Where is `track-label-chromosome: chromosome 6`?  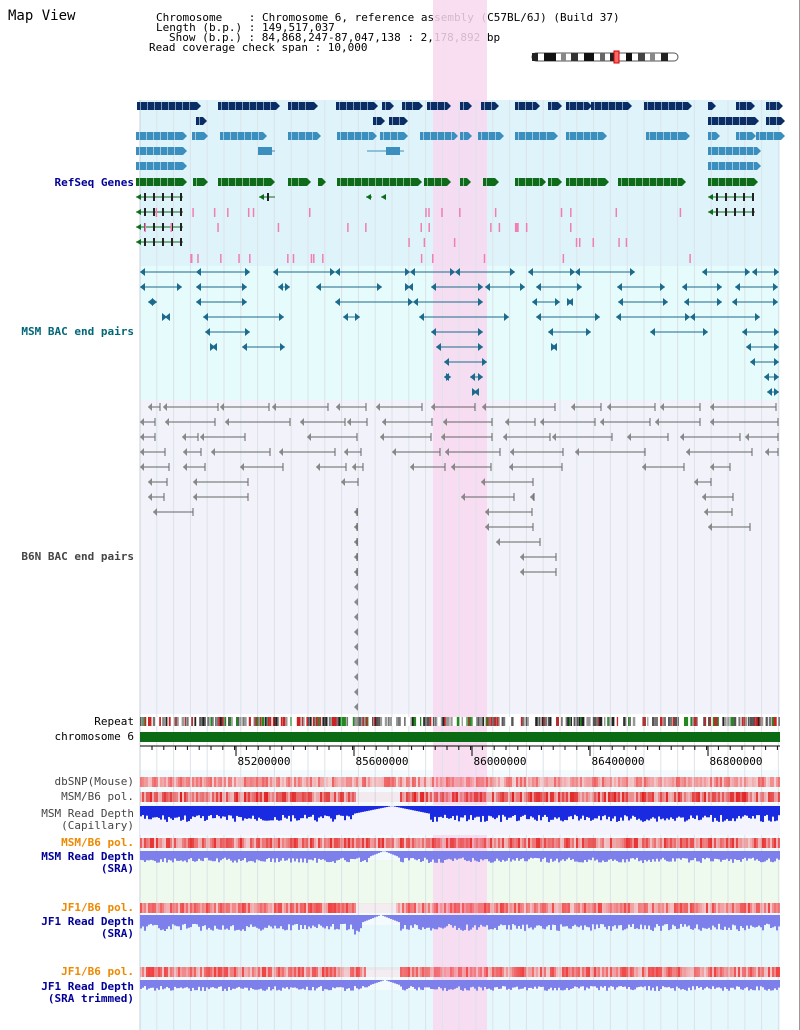
track-label-chromosome: chromosome 6 is located at coordinates (94, 736).